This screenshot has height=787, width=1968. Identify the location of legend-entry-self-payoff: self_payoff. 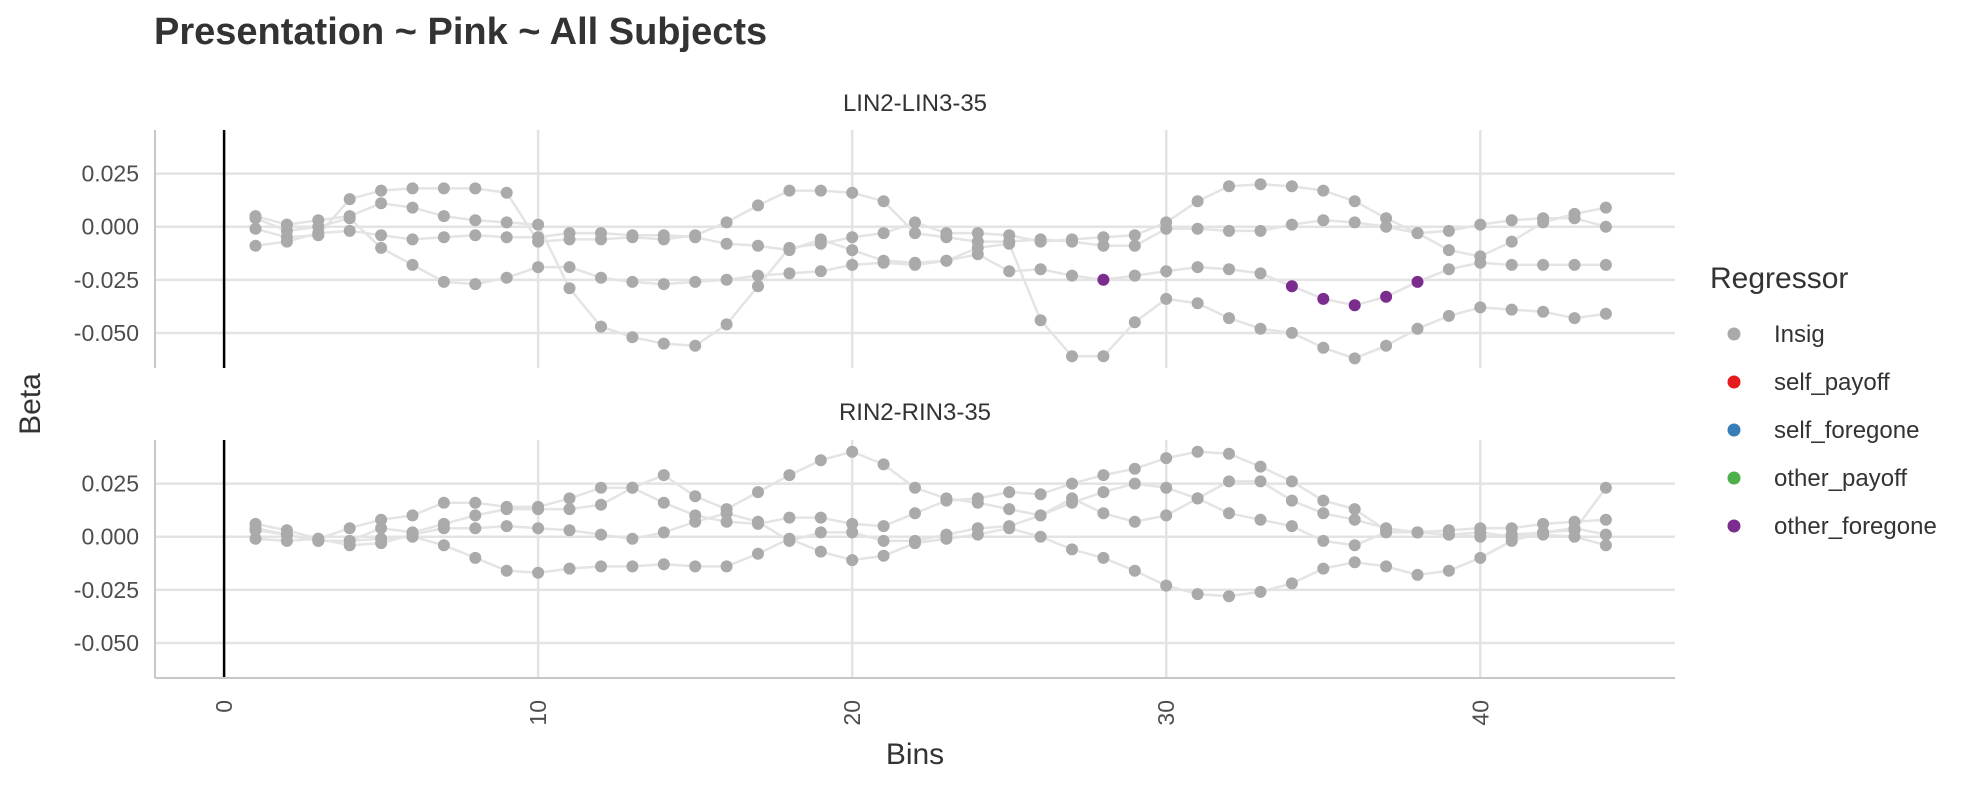
(1808, 382).